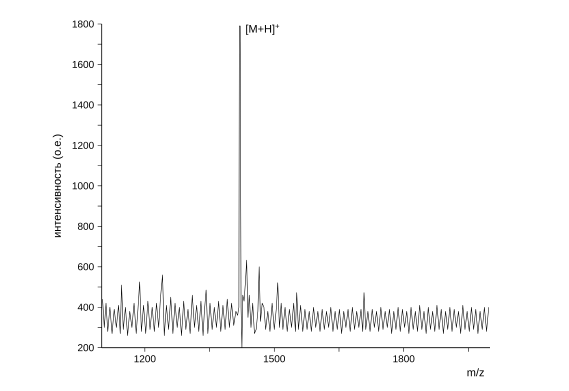  Describe the element at coordinates (83, 104) in the screenshot. I see `y-tick-label: 1400` at that location.